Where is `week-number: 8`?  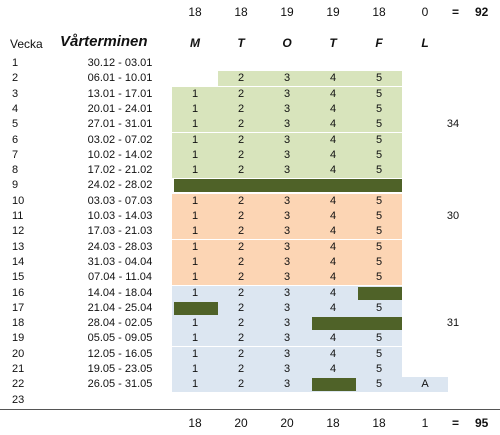
week-number: 8 is located at coordinates (15, 170).